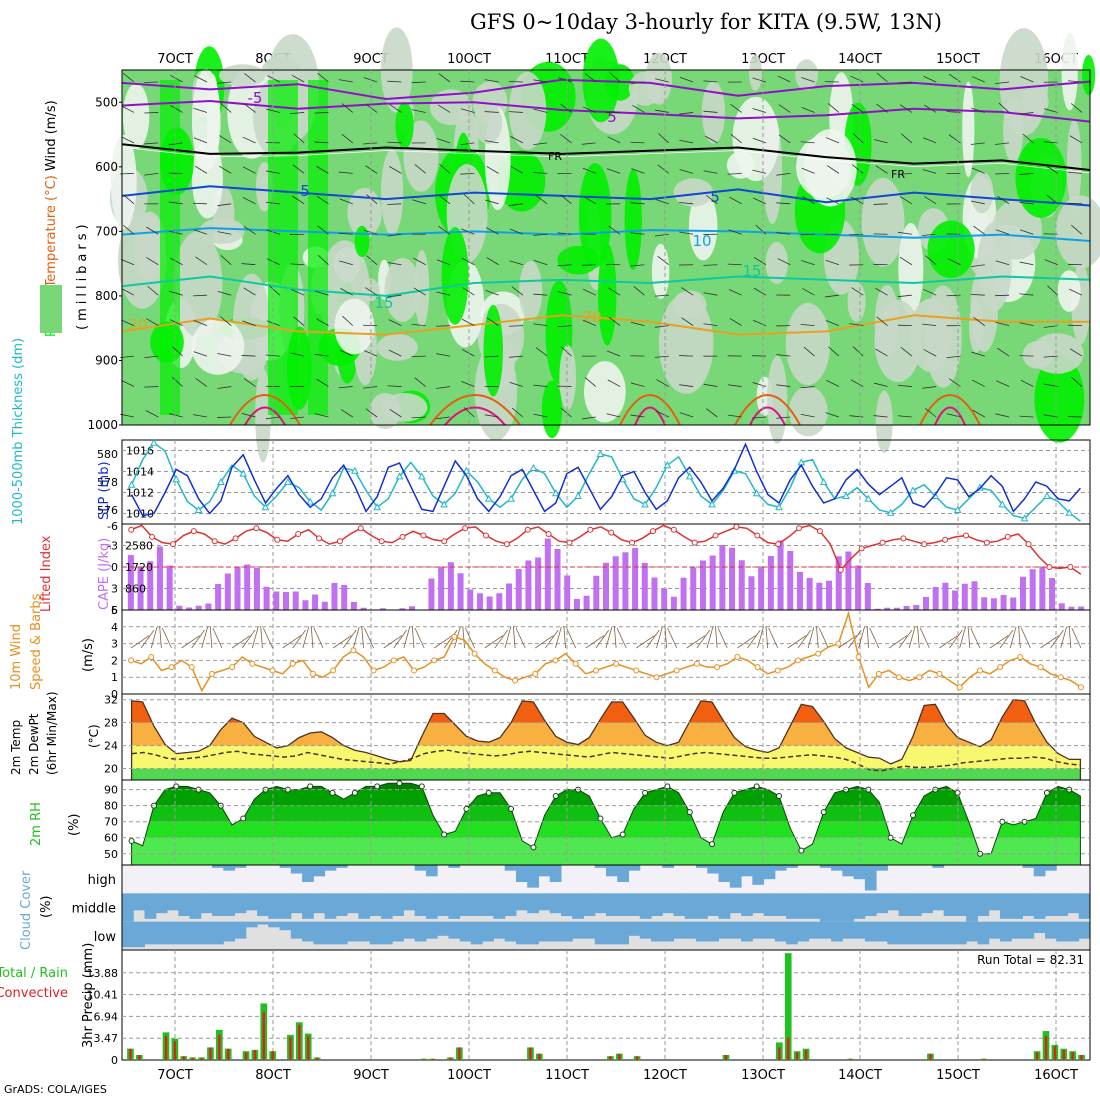 This screenshot has width=1100, height=1100. What do you see at coordinates (912, 815) in the screenshot?
I see `rh-point` at bounding box center [912, 815].